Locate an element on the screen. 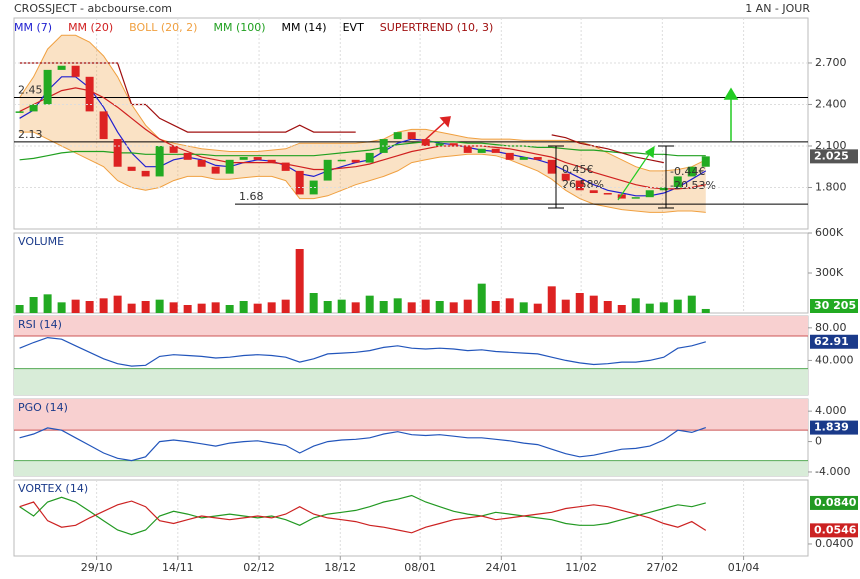 The height and width of the screenshot is (579, 860). chart-title: CROSSJECT - abcbourse.com is located at coordinates (93, 8).